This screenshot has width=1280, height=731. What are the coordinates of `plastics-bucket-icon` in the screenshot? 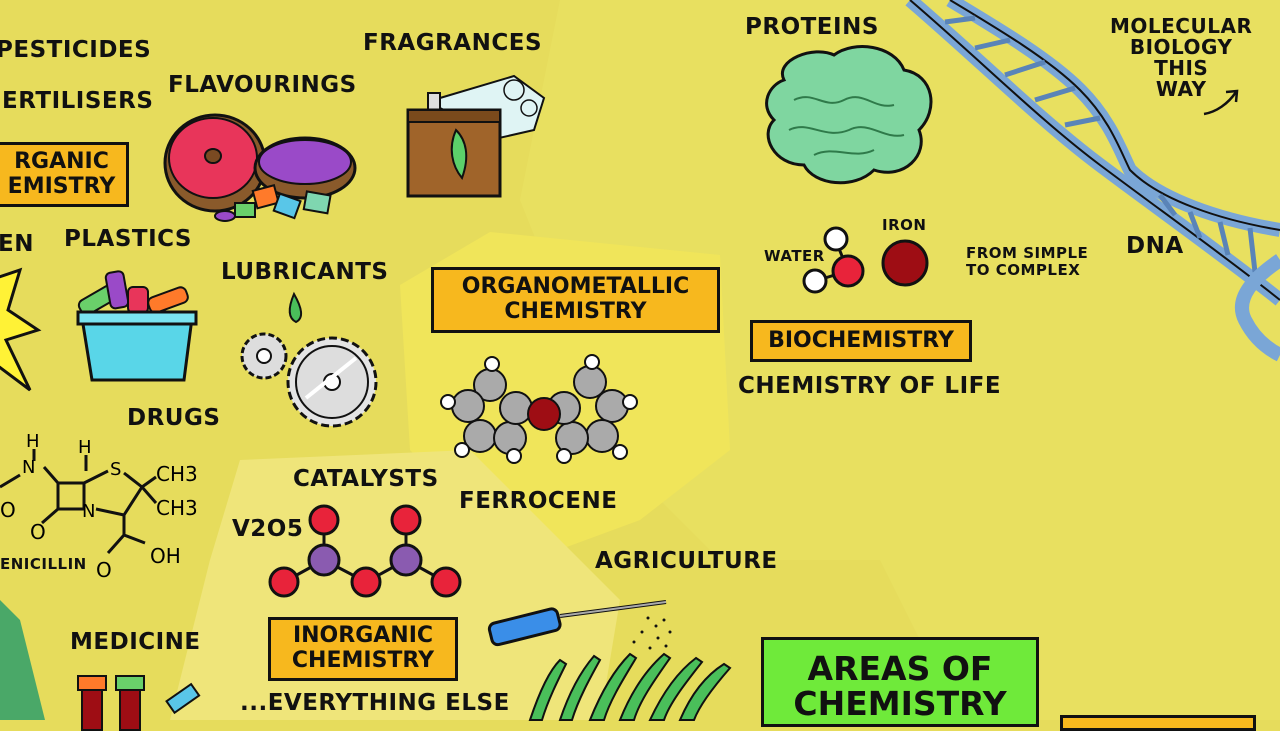 It's located at (137, 326).